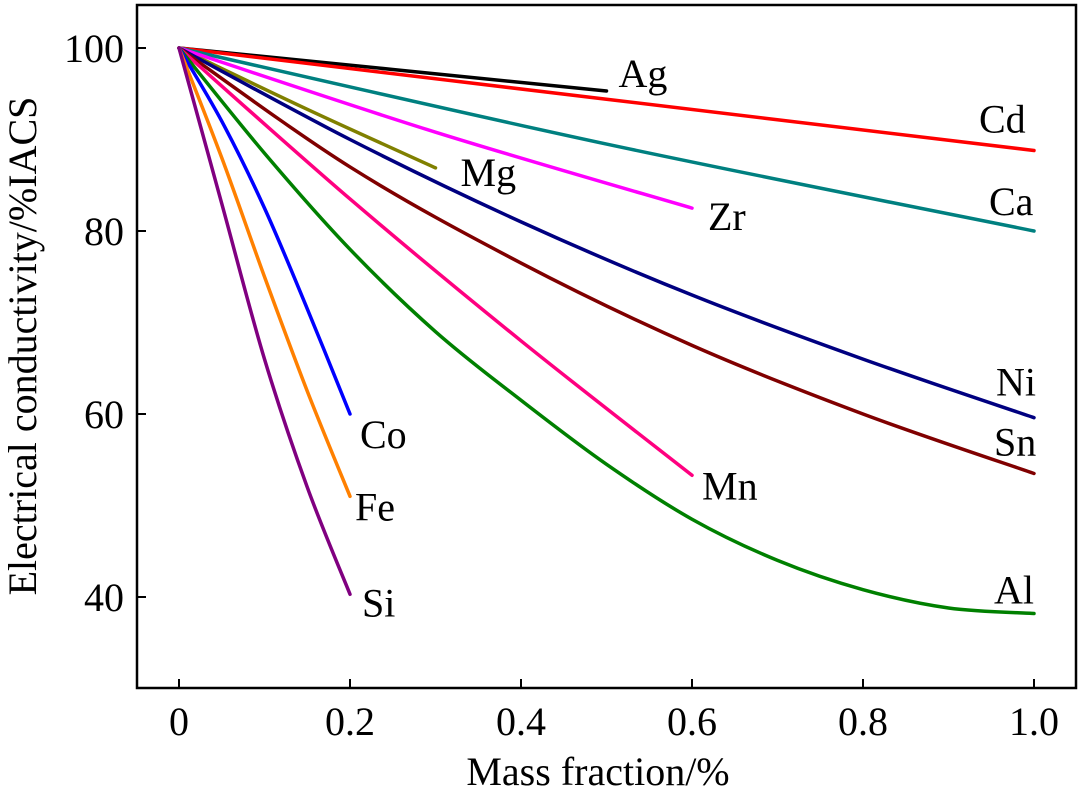  What do you see at coordinates (104, 231) in the screenshot?
I see `y-tick-label: 80` at bounding box center [104, 231].